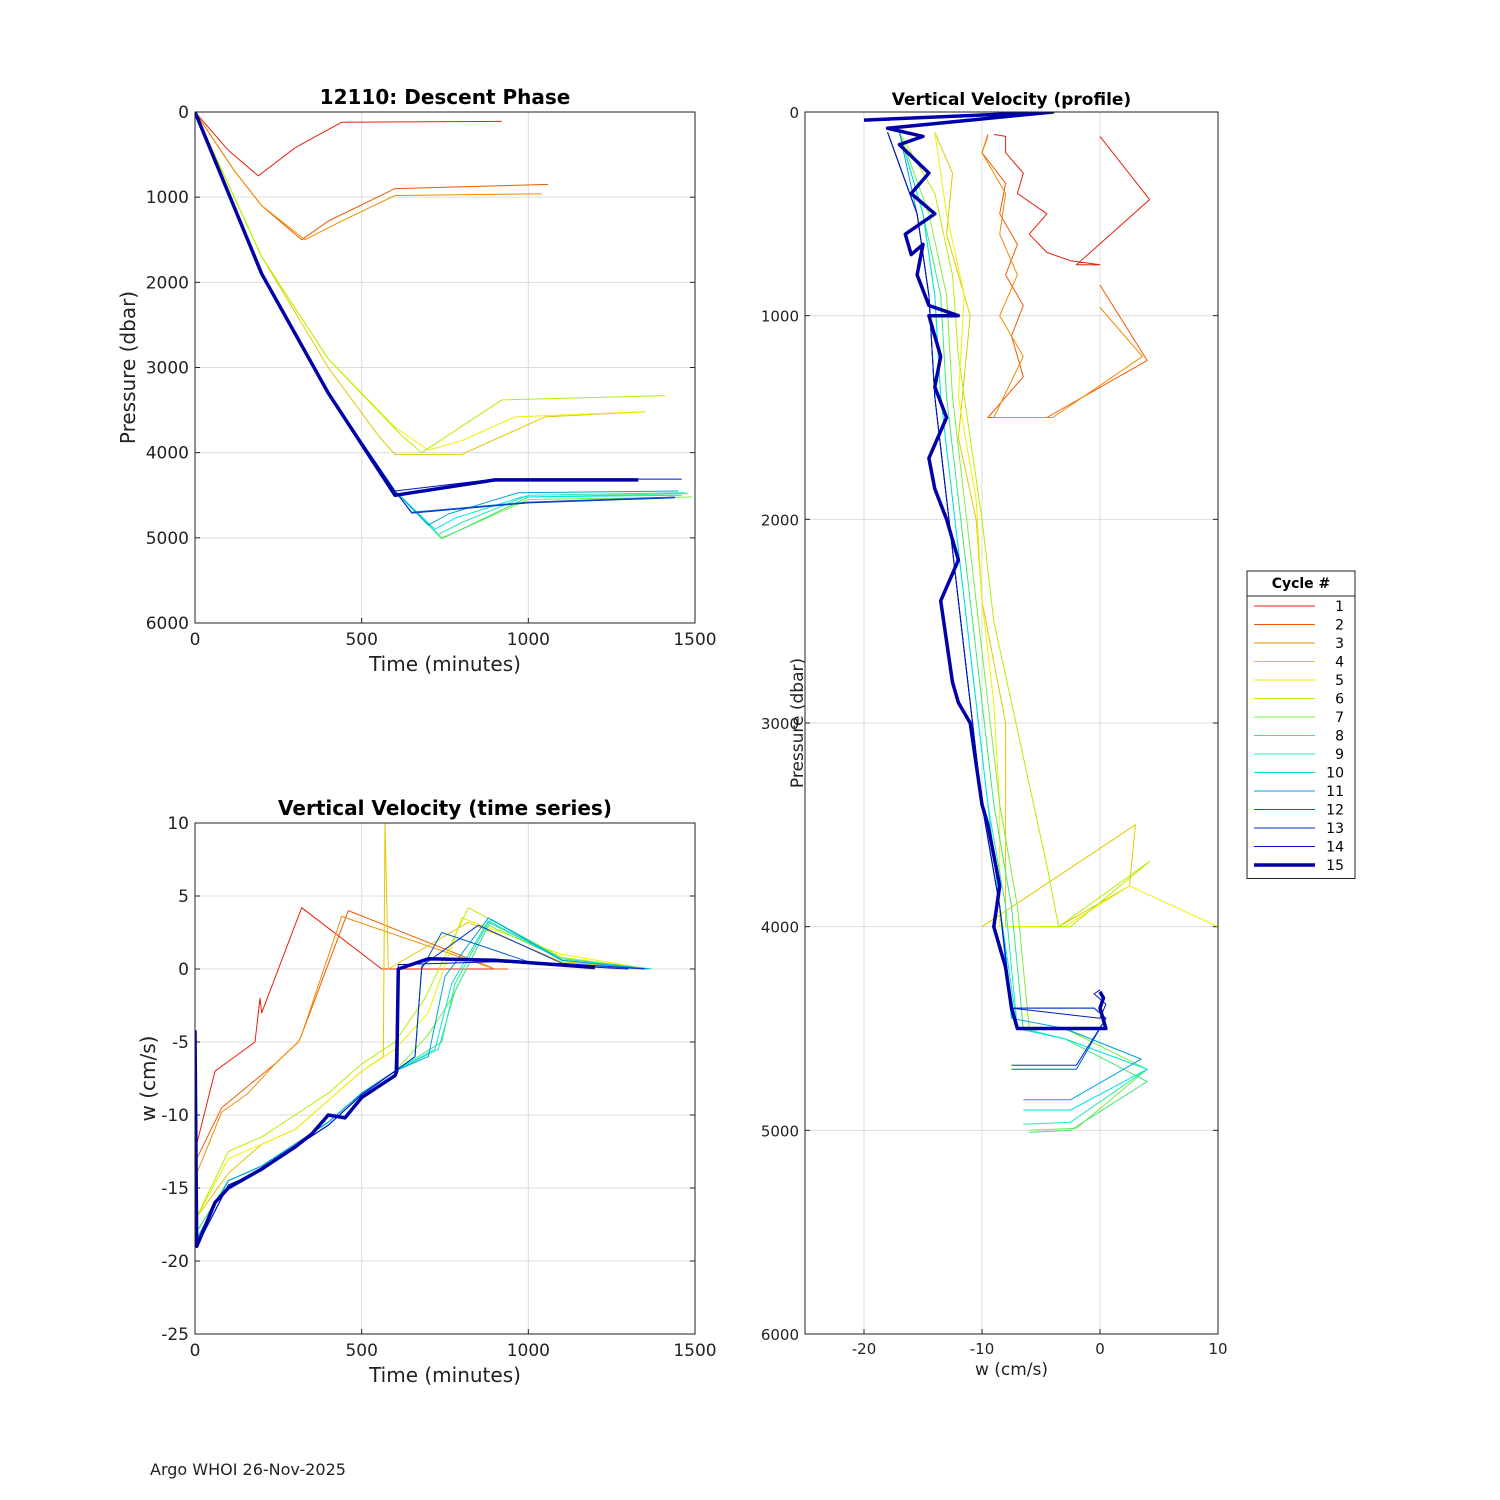  I want to click on legend-entry: 2, so click(1299, 626).